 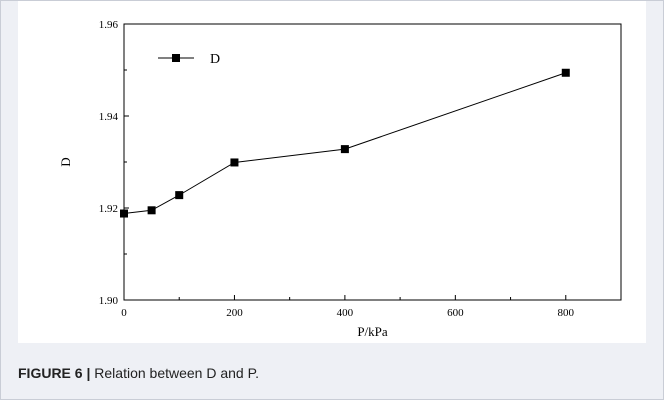 What do you see at coordinates (109, 25) in the screenshot?
I see `y-tick-label: 1.96` at bounding box center [109, 25].